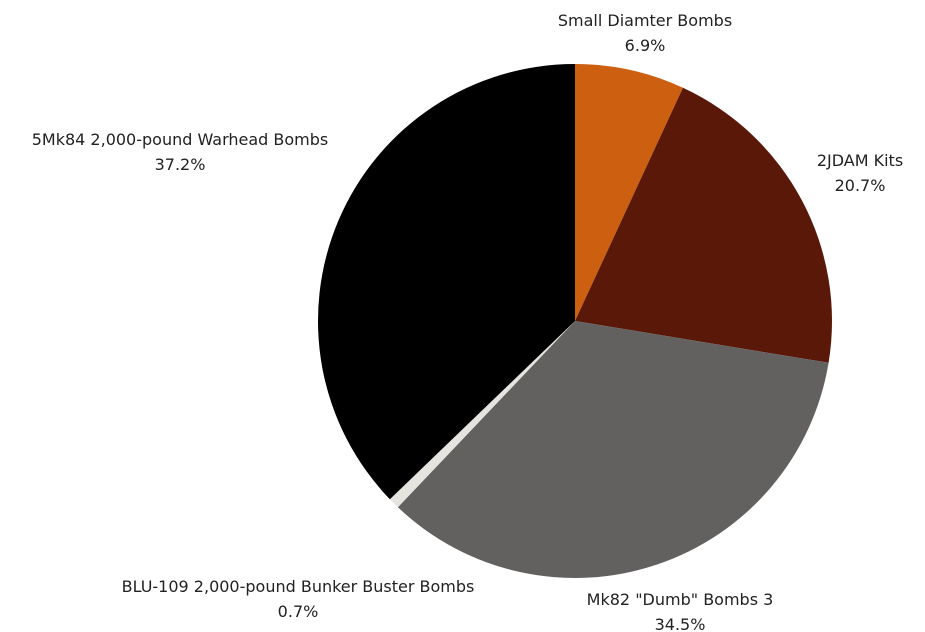  I want to click on slice-label-name: Mk82 "Dumb" Bombs 3, so click(680, 599).